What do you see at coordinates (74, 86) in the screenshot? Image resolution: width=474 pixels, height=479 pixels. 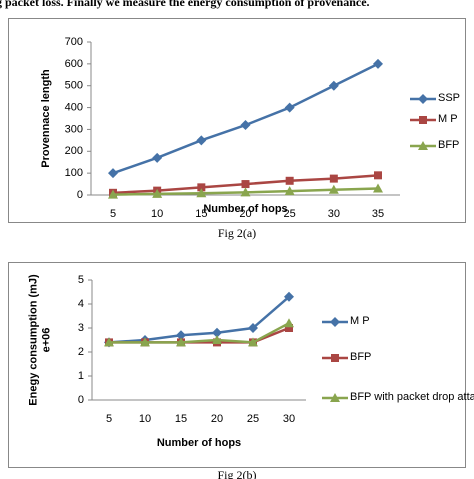 I see `y-tick-label: 500` at bounding box center [74, 86].